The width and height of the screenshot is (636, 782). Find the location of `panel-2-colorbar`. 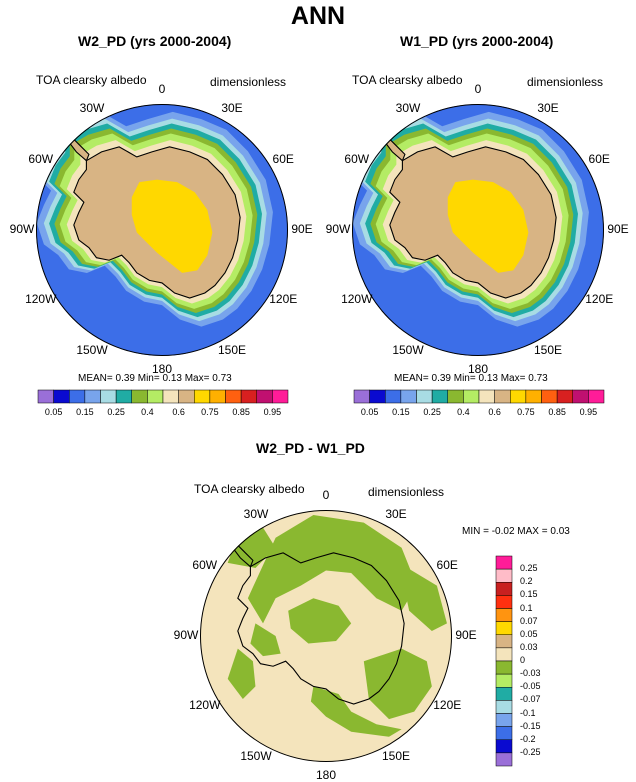

panel-2-colorbar is located at coordinates (479, 396).